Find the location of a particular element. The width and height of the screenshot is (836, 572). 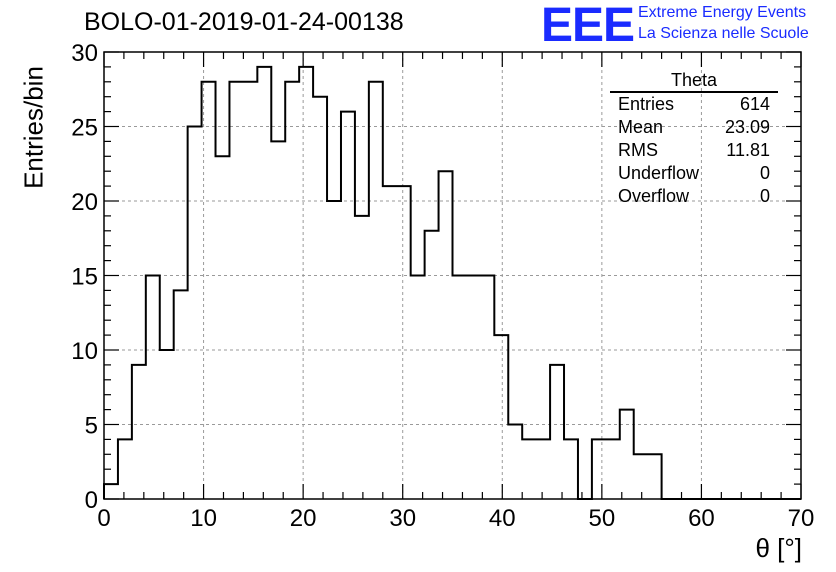

y-tick-label: 20 is located at coordinates (84, 202).